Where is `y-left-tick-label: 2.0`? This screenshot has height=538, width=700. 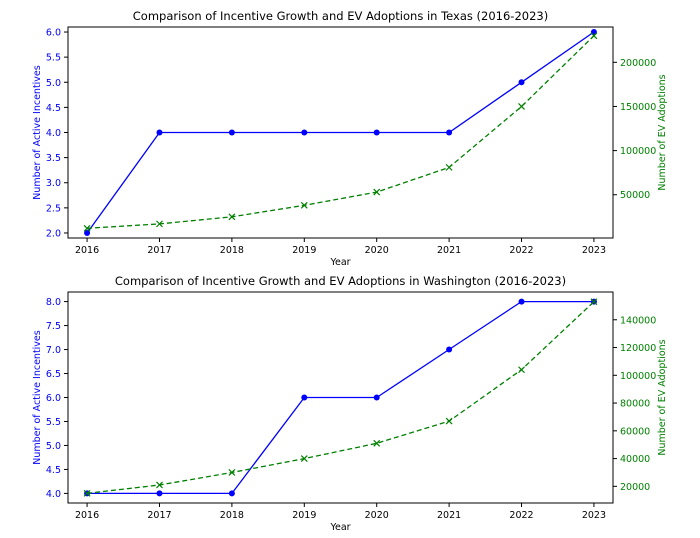 y-left-tick-label: 2.0 is located at coordinates (53, 233).